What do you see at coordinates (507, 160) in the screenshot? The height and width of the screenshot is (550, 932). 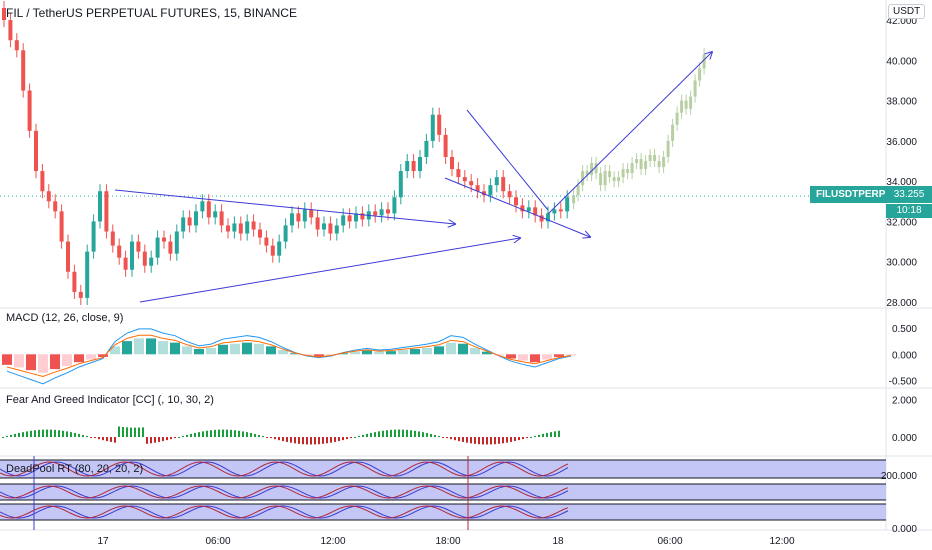 I see `trendline` at bounding box center [507, 160].